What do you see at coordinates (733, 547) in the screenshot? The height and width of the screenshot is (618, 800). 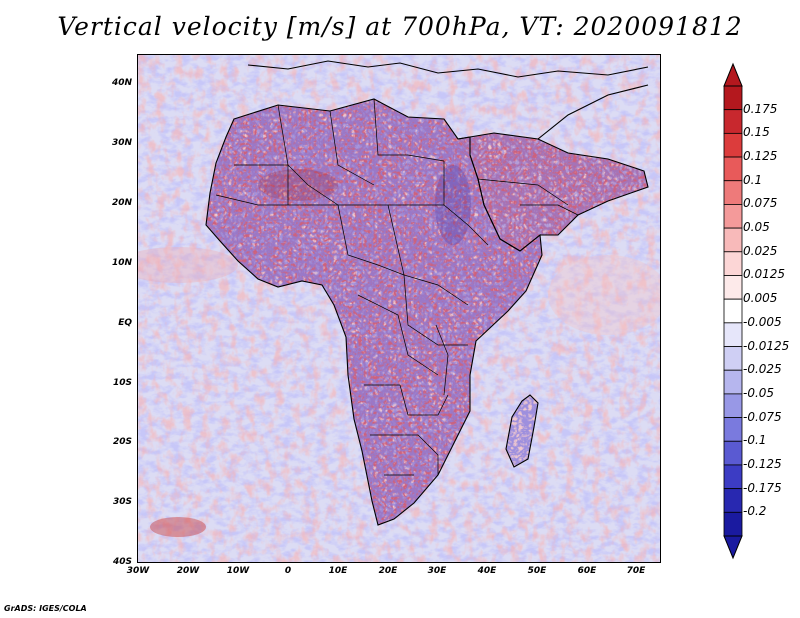 I see `colorbar-min-arrow` at bounding box center [733, 547].